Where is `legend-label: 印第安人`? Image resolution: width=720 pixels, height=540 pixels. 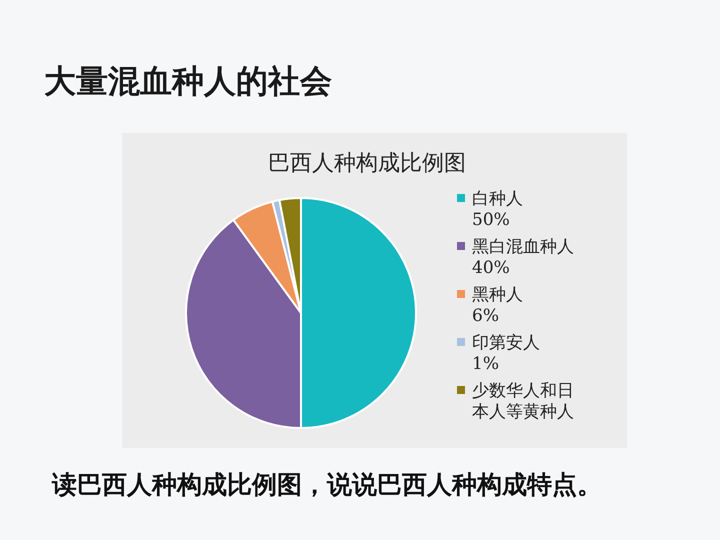 legend-label: 印第安人 is located at coordinates (506, 343).